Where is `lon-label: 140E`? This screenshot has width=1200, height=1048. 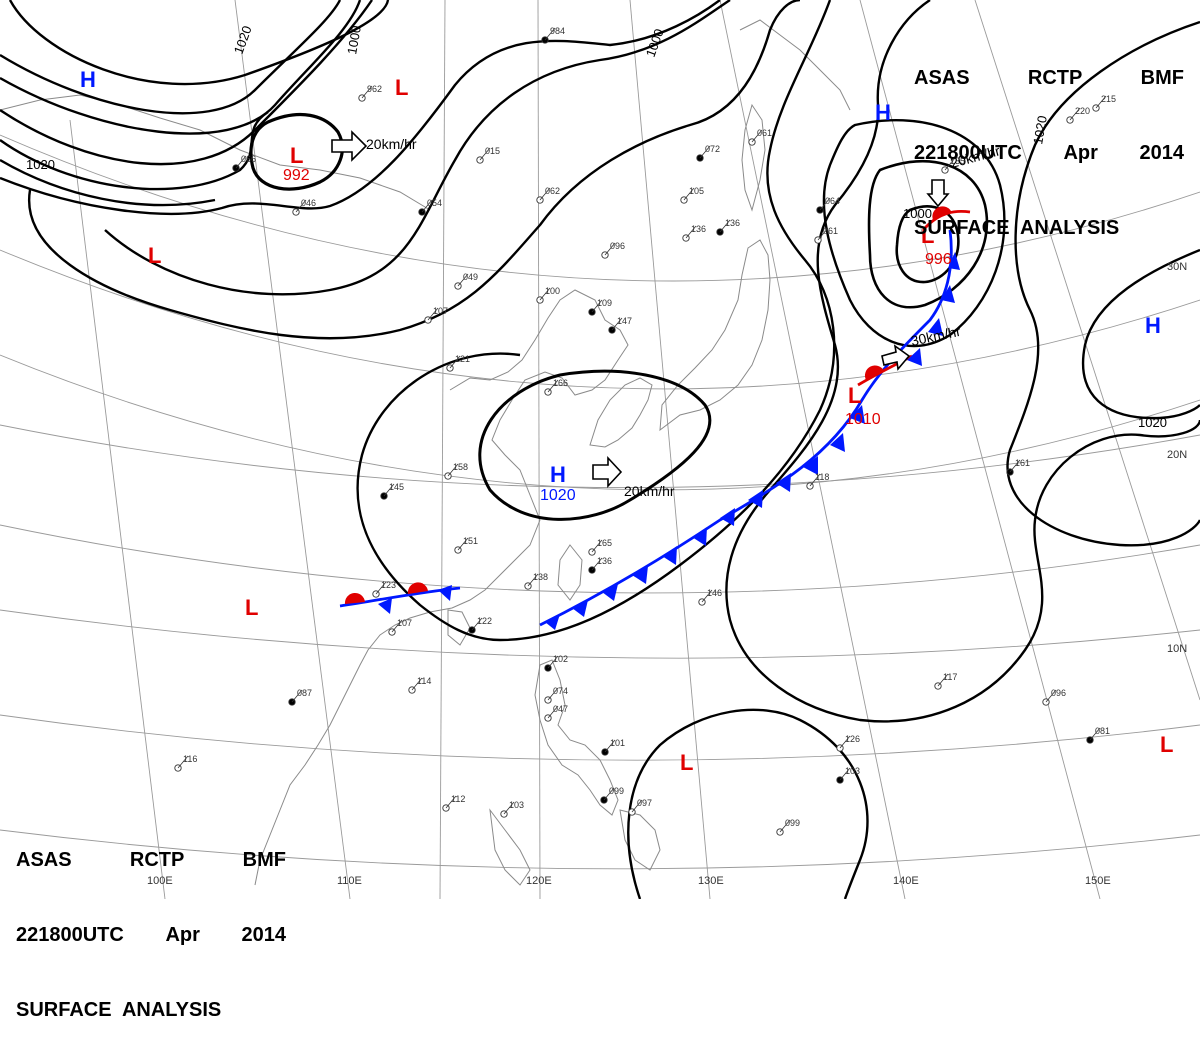
lon-label: 140E is located at coordinates (906, 881).